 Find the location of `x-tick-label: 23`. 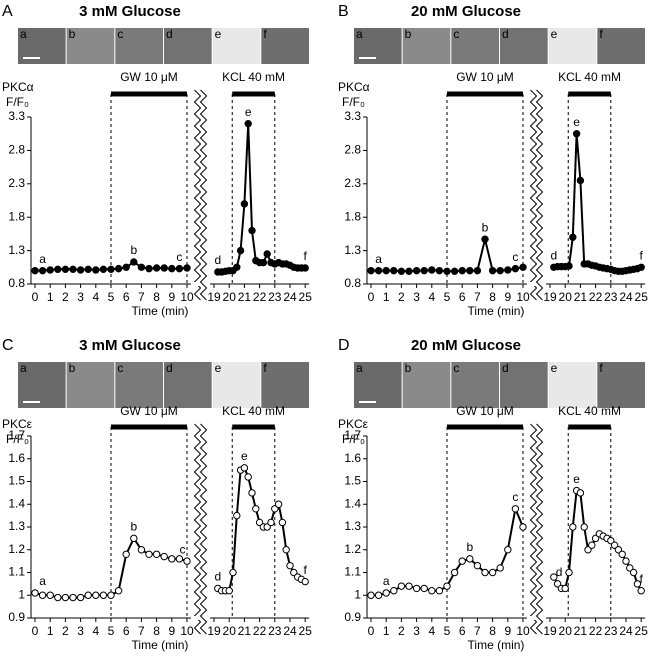

x-tick-label: 23 is located at coordinates (611, 297).